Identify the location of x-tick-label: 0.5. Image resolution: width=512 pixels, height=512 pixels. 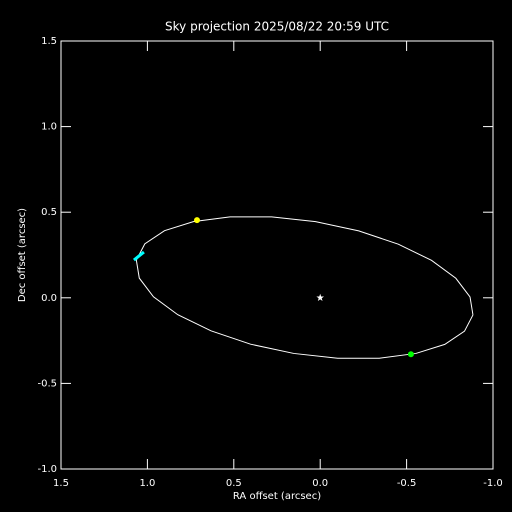
(234, 483).